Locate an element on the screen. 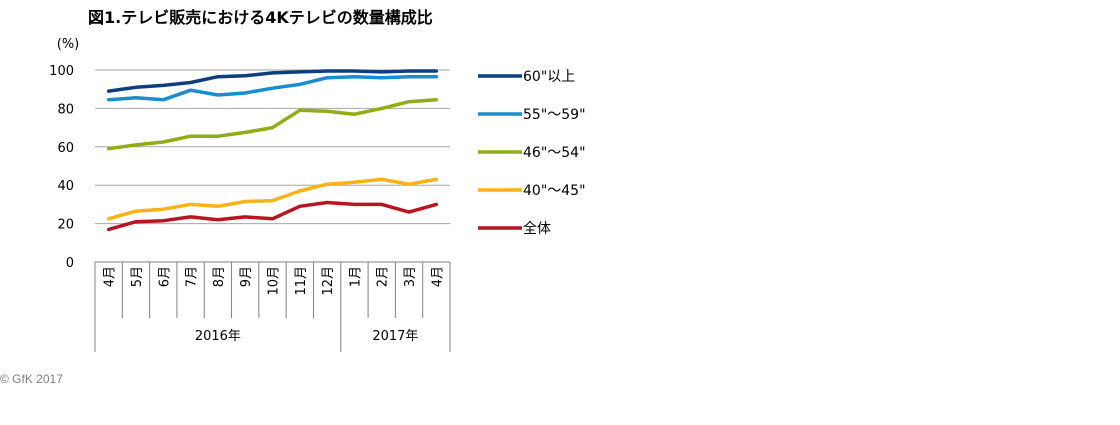 This screenshot has width=1120, height=425. legend-label: 46"～54" is located at coordinates (554, 153).